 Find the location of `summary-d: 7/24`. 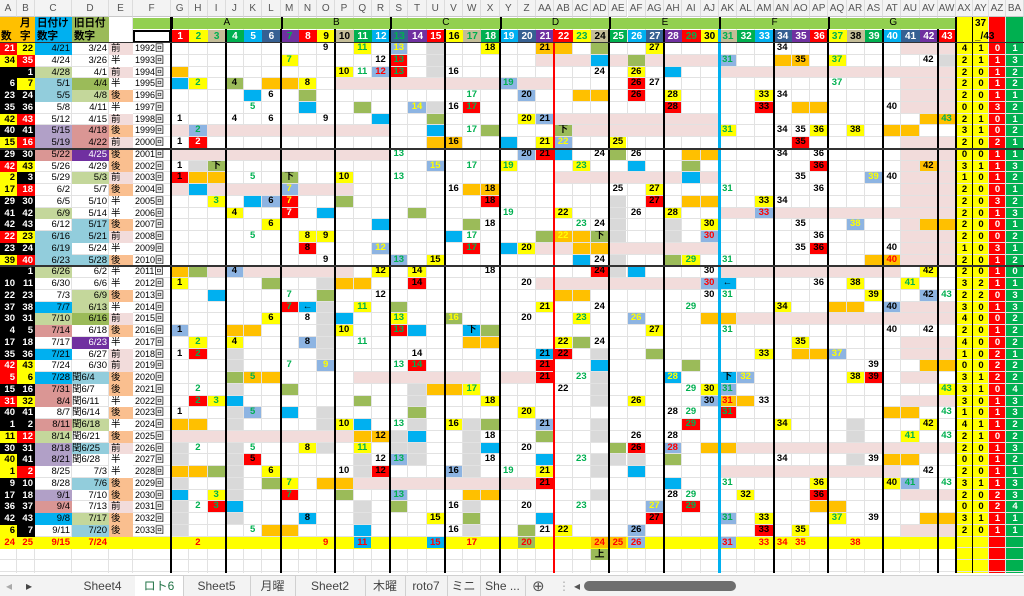

summary-d: 7/24 is located at coordinates (98, 542).